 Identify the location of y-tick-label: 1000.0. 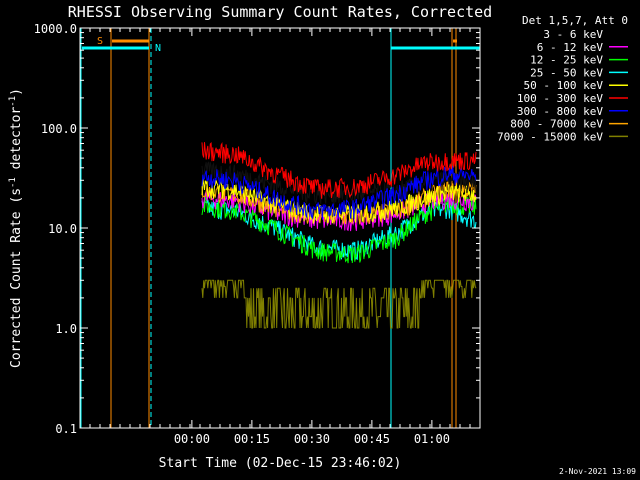
(55, 29).